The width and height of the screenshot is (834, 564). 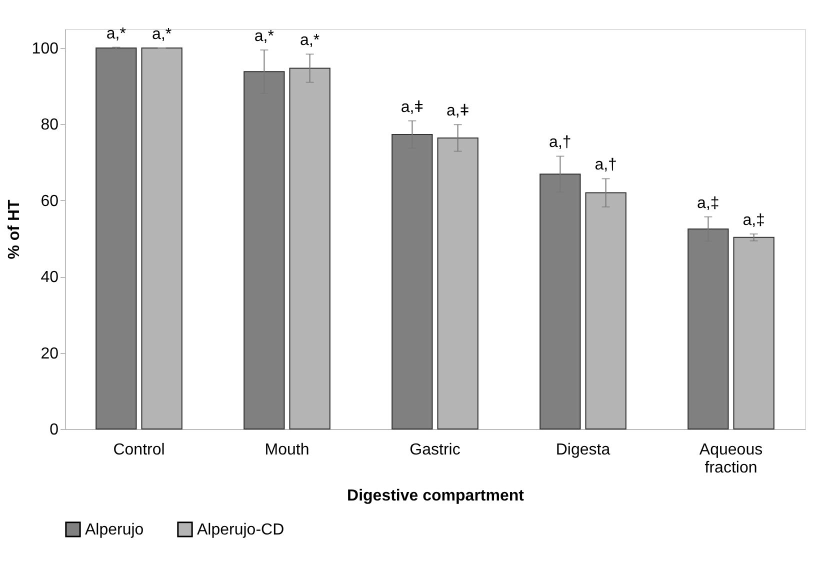 I want to click on y-tick-label: 0, so click(x=54, y=430).